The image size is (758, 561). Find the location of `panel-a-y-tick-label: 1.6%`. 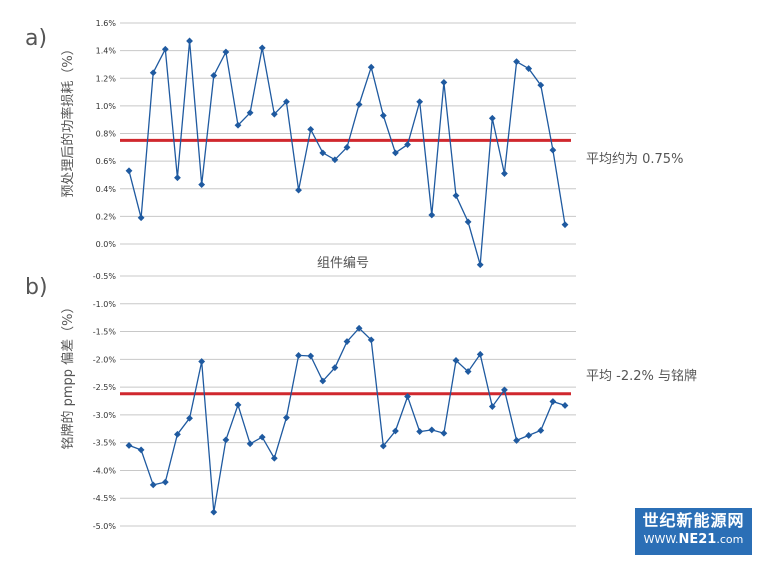

panel-a-y-tick-label: 1.6% is located at coordinates (106, 23).